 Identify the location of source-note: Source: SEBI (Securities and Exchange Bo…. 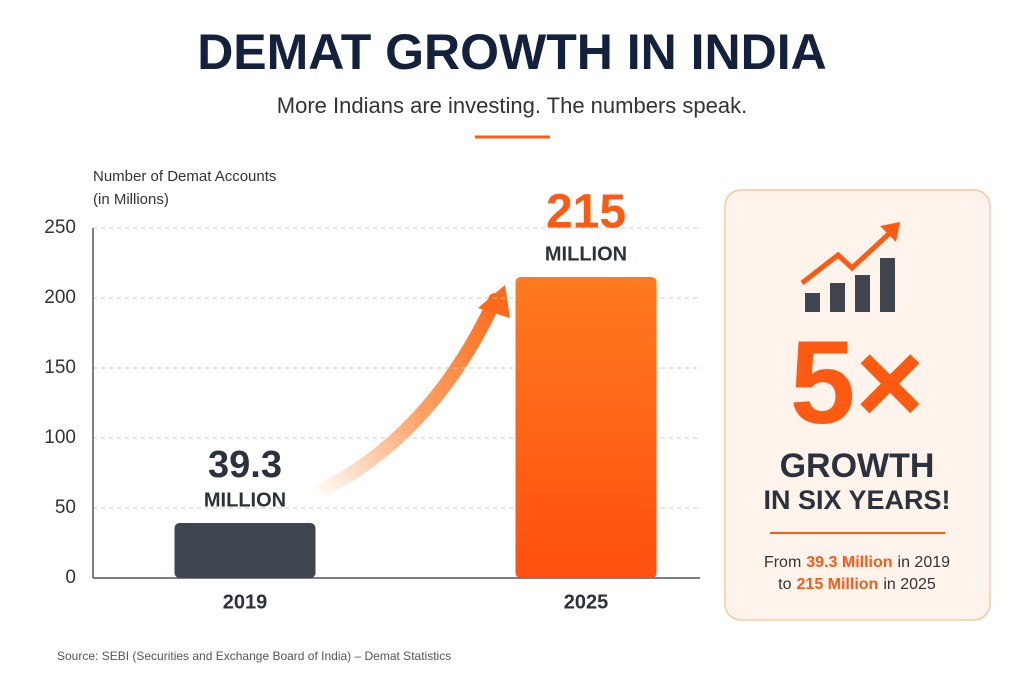
(254, 656).